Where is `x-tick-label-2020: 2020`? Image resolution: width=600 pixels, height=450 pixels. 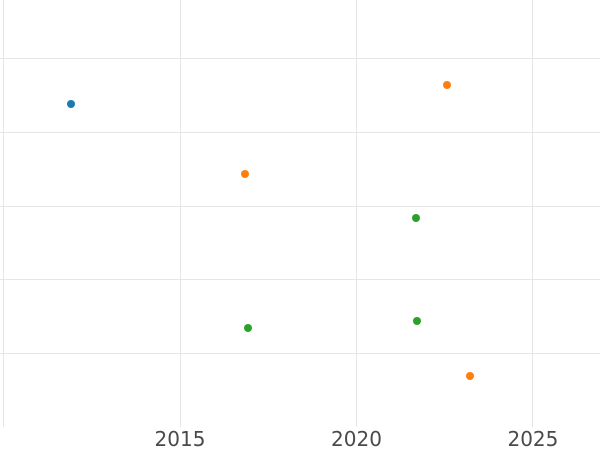
x-tick-label-2020: 2020 is located at coordinates (356, 438).